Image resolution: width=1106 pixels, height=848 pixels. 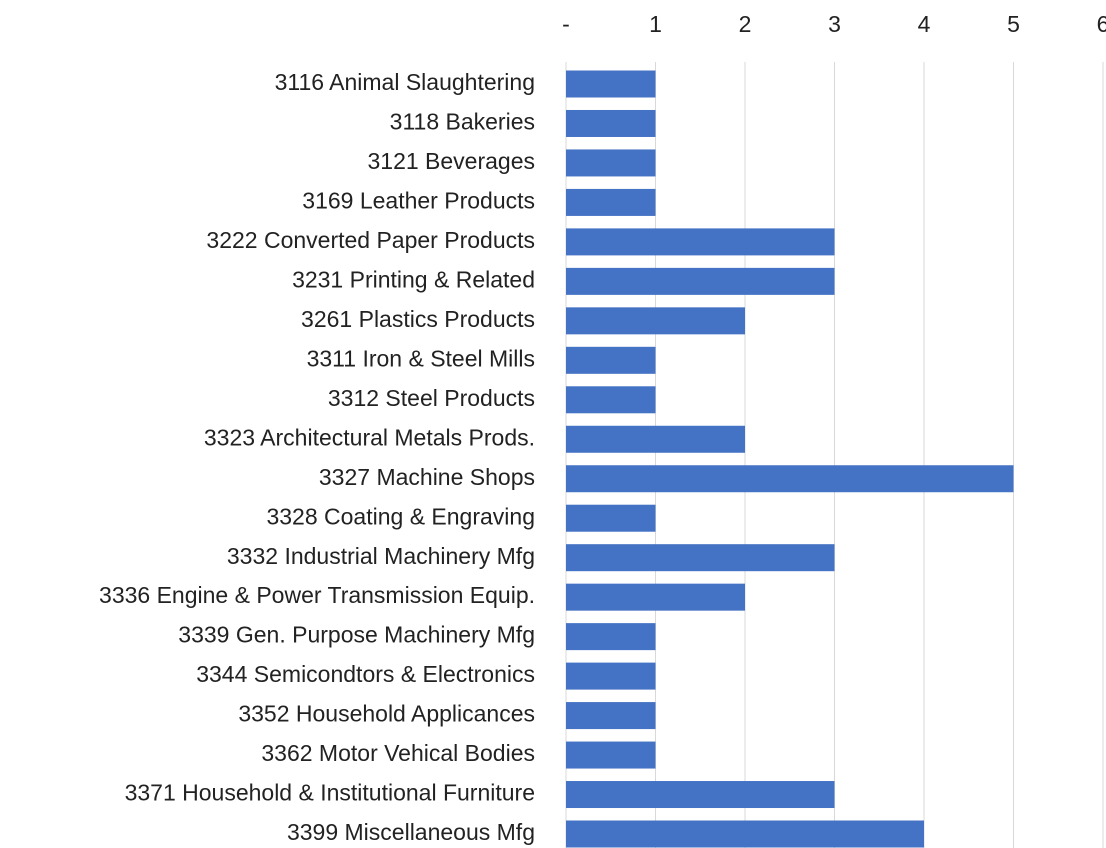 I want to click on y-tick-label: 3336 Engine & Power Transmission Equip., so click(x=317, y=595).